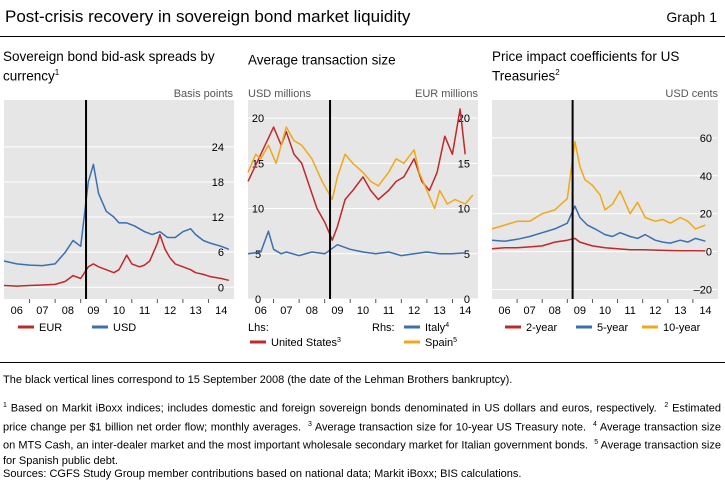 Image resolution: width=725 pixels, height=486 pixels. What do you see at coordinates (580, 311) in the screenshot?
I see `p3-x-tick-label: 09` at bounding box center [580, 311].